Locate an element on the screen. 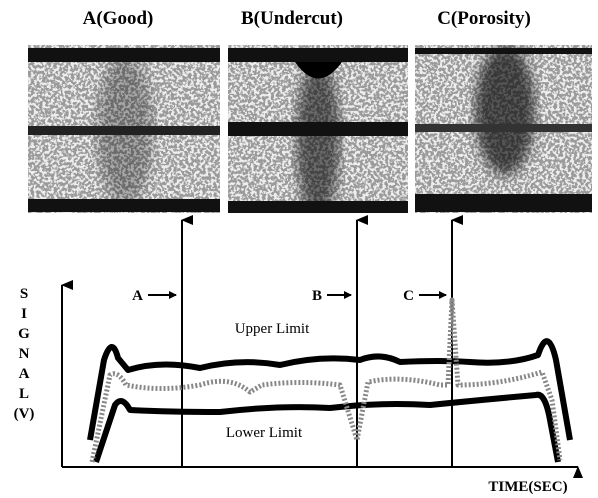  marker: B is located at coordinates (332, 296).